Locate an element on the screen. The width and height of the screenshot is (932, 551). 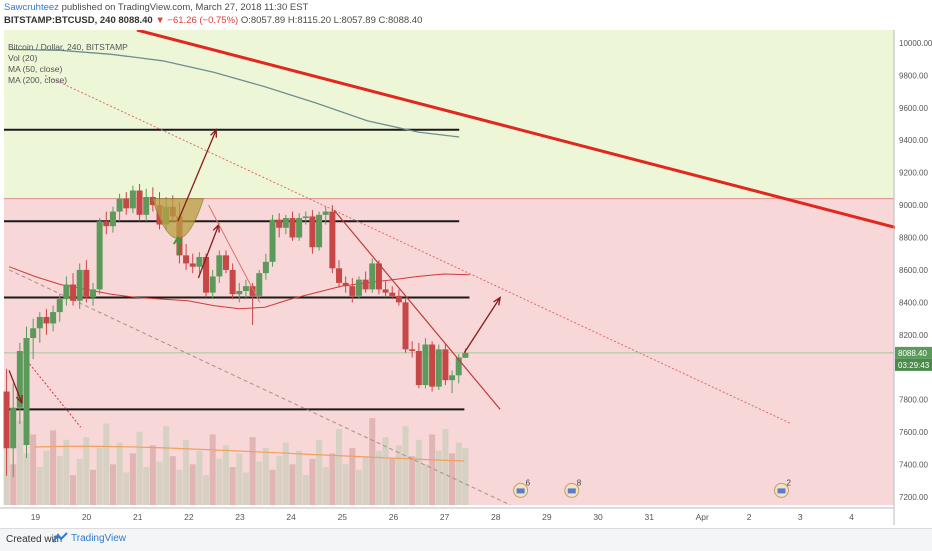
legend-ma50: MA (50, close) is located at coordinates (35, 69).